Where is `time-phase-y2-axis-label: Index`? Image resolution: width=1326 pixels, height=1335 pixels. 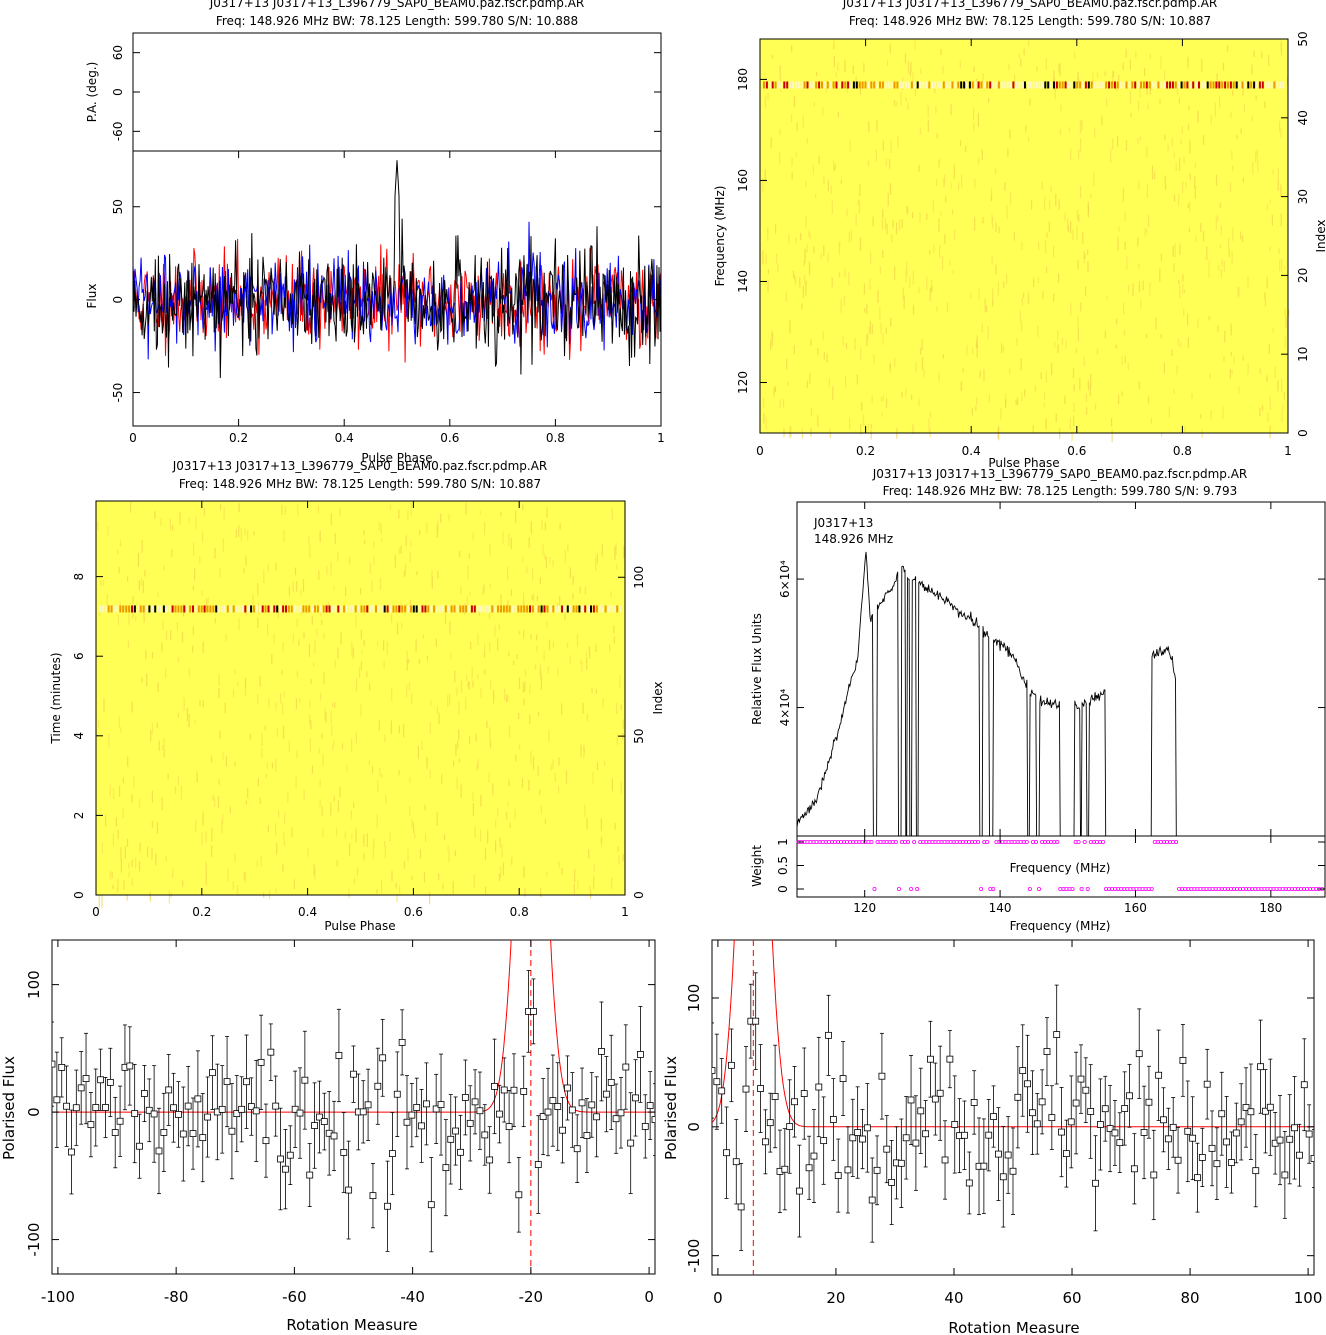
time-phase-y2-axis-label: Index is located at coordinates (658, 697).